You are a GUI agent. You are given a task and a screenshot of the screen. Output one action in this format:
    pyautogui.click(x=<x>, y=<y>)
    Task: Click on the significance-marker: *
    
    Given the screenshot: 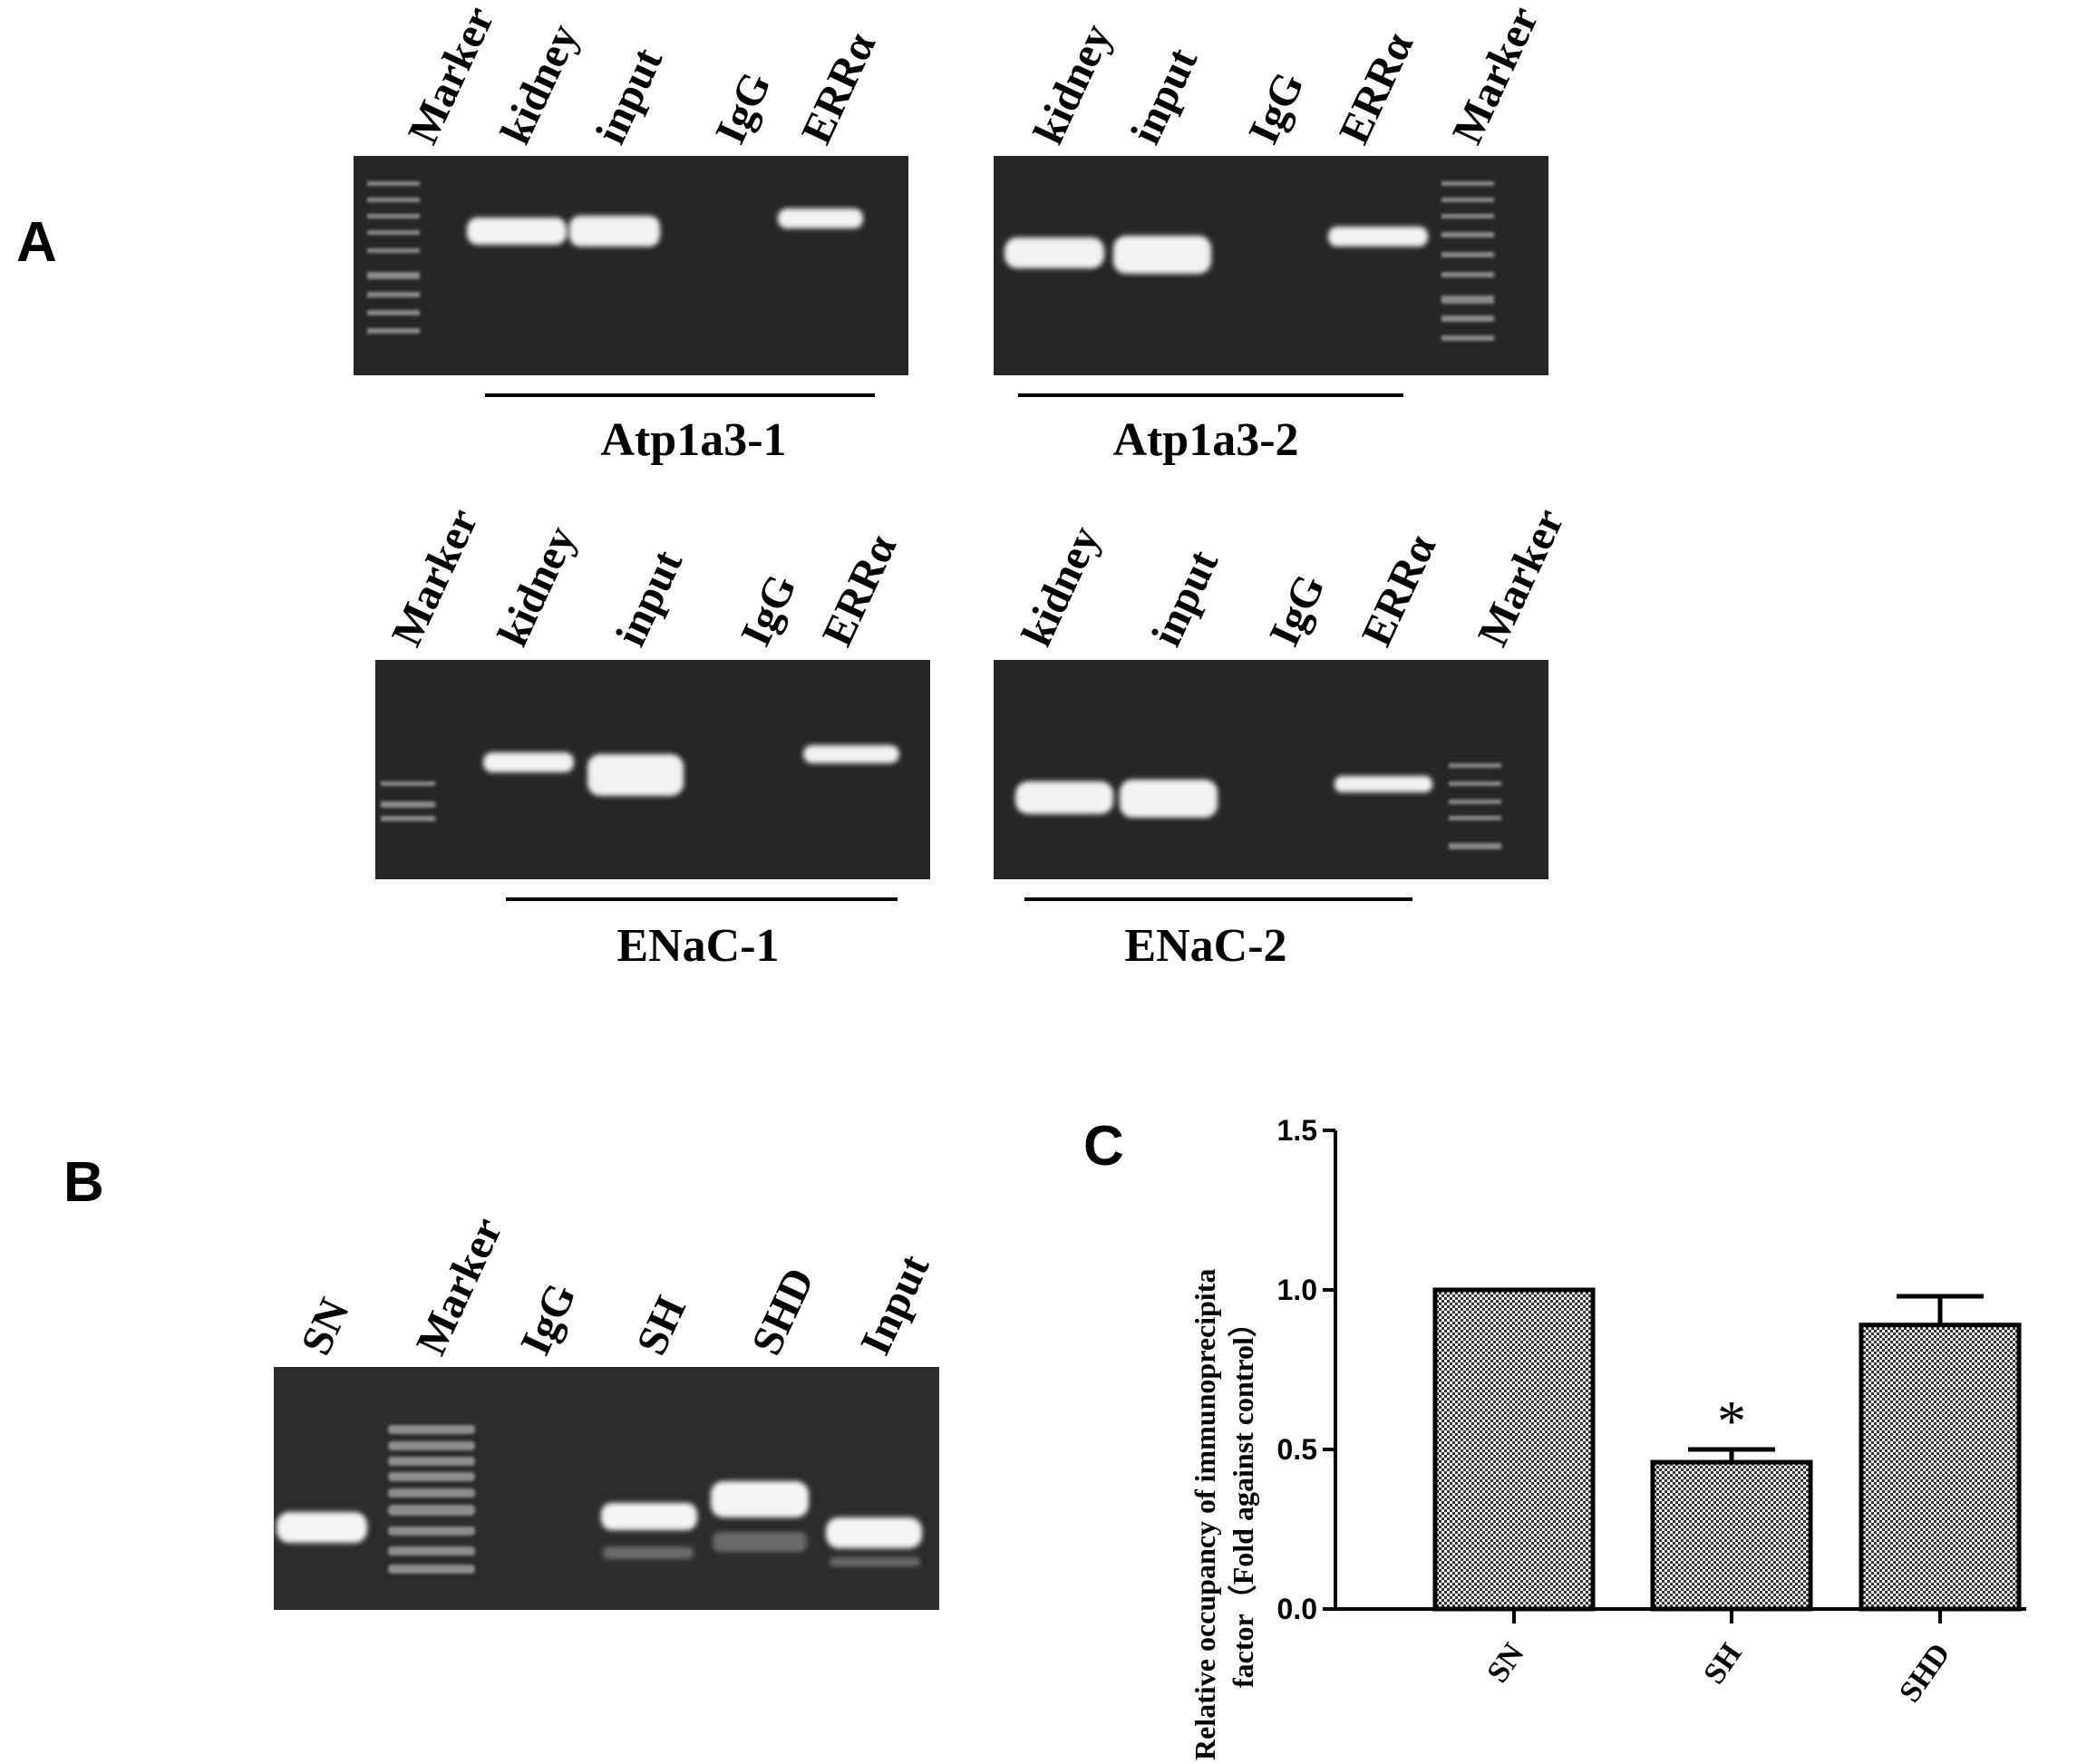 What is the action you would take?
    pyautogui.click(x=1732, y=1421)
    